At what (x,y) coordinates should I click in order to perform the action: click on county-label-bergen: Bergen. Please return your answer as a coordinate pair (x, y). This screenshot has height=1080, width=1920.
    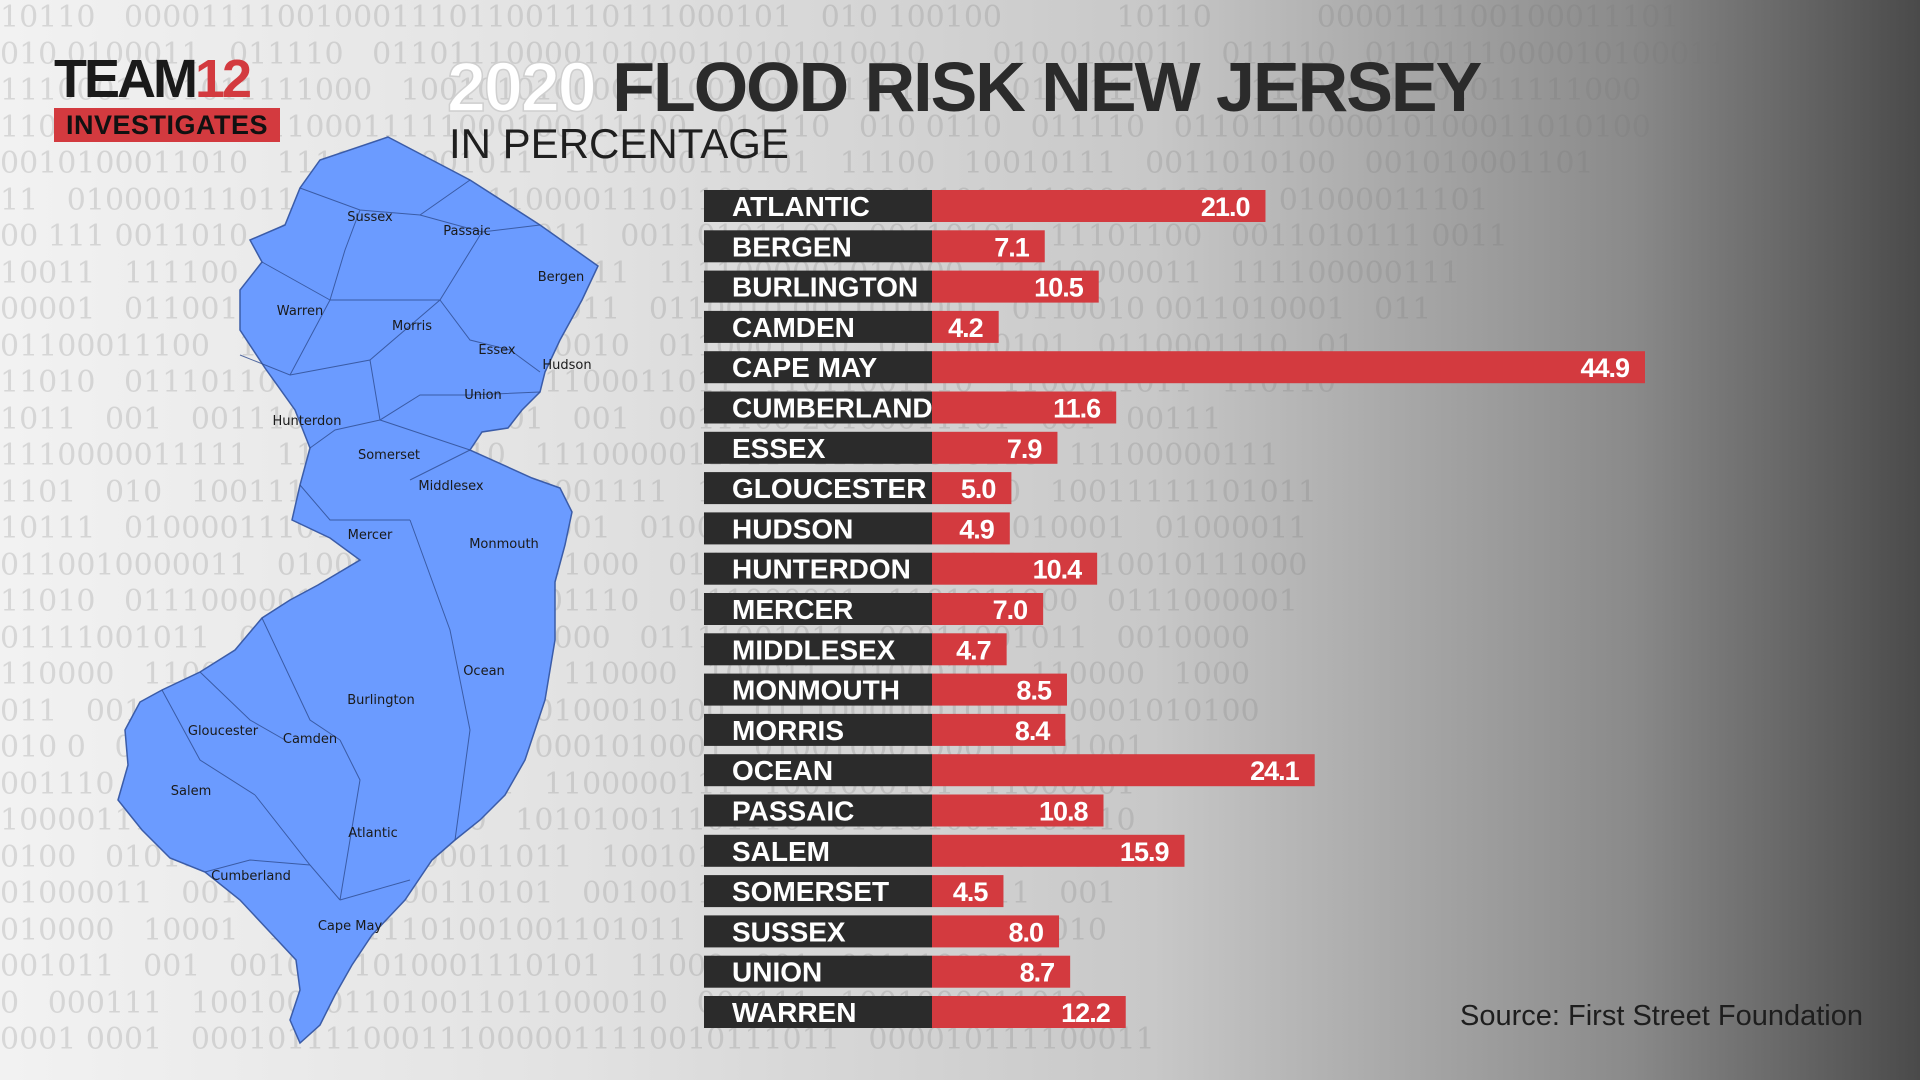
    Looking at the image, I should click on (561, 277).